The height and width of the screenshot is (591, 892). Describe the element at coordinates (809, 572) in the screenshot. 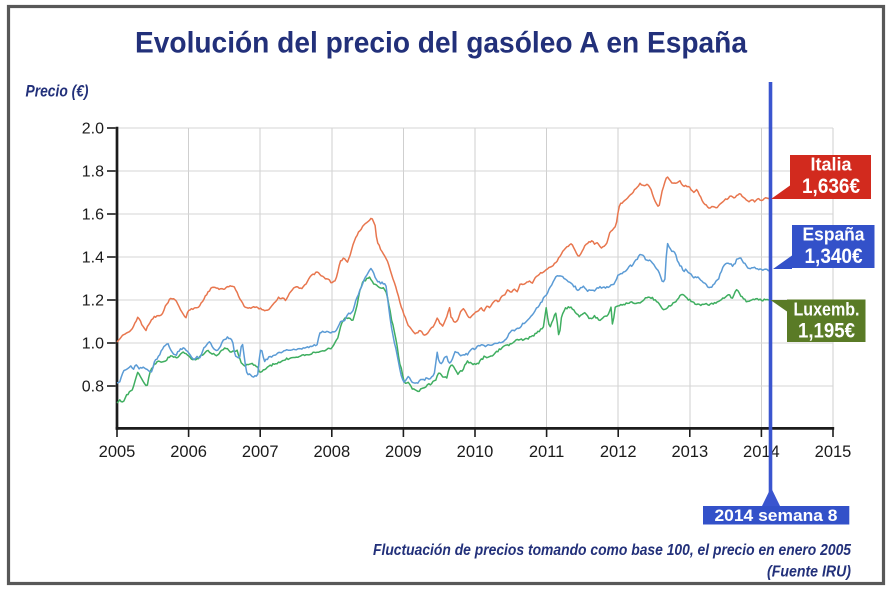

I see `svg-text: (Fuente IRU)` at that location.